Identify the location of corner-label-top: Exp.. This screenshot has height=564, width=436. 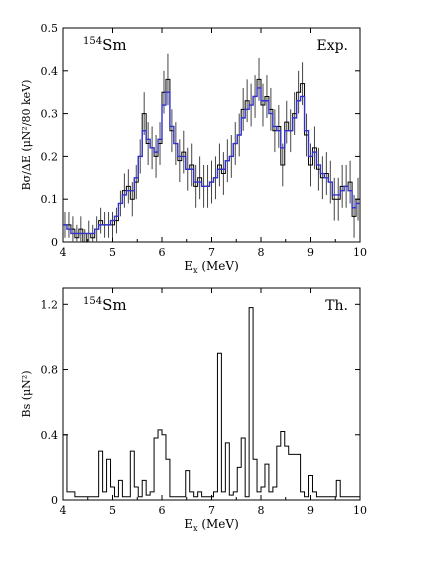
(332, 46).